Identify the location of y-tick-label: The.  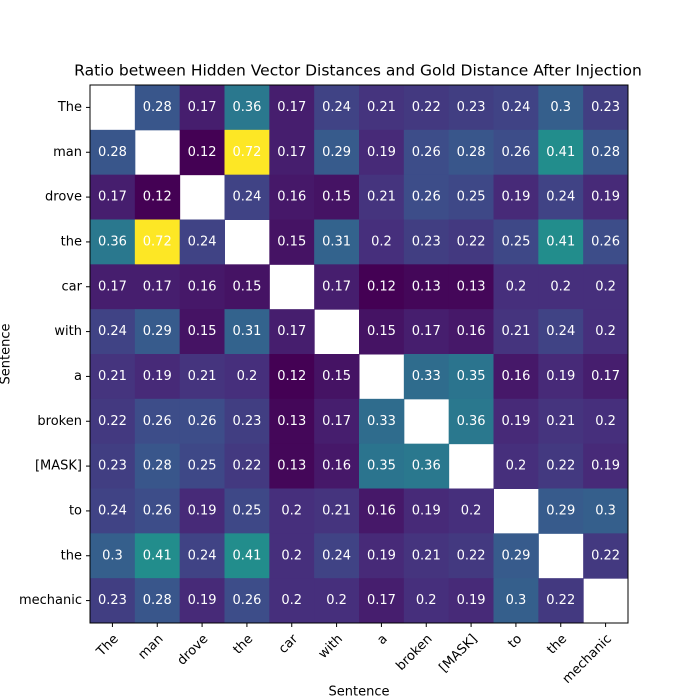
(69, 107).